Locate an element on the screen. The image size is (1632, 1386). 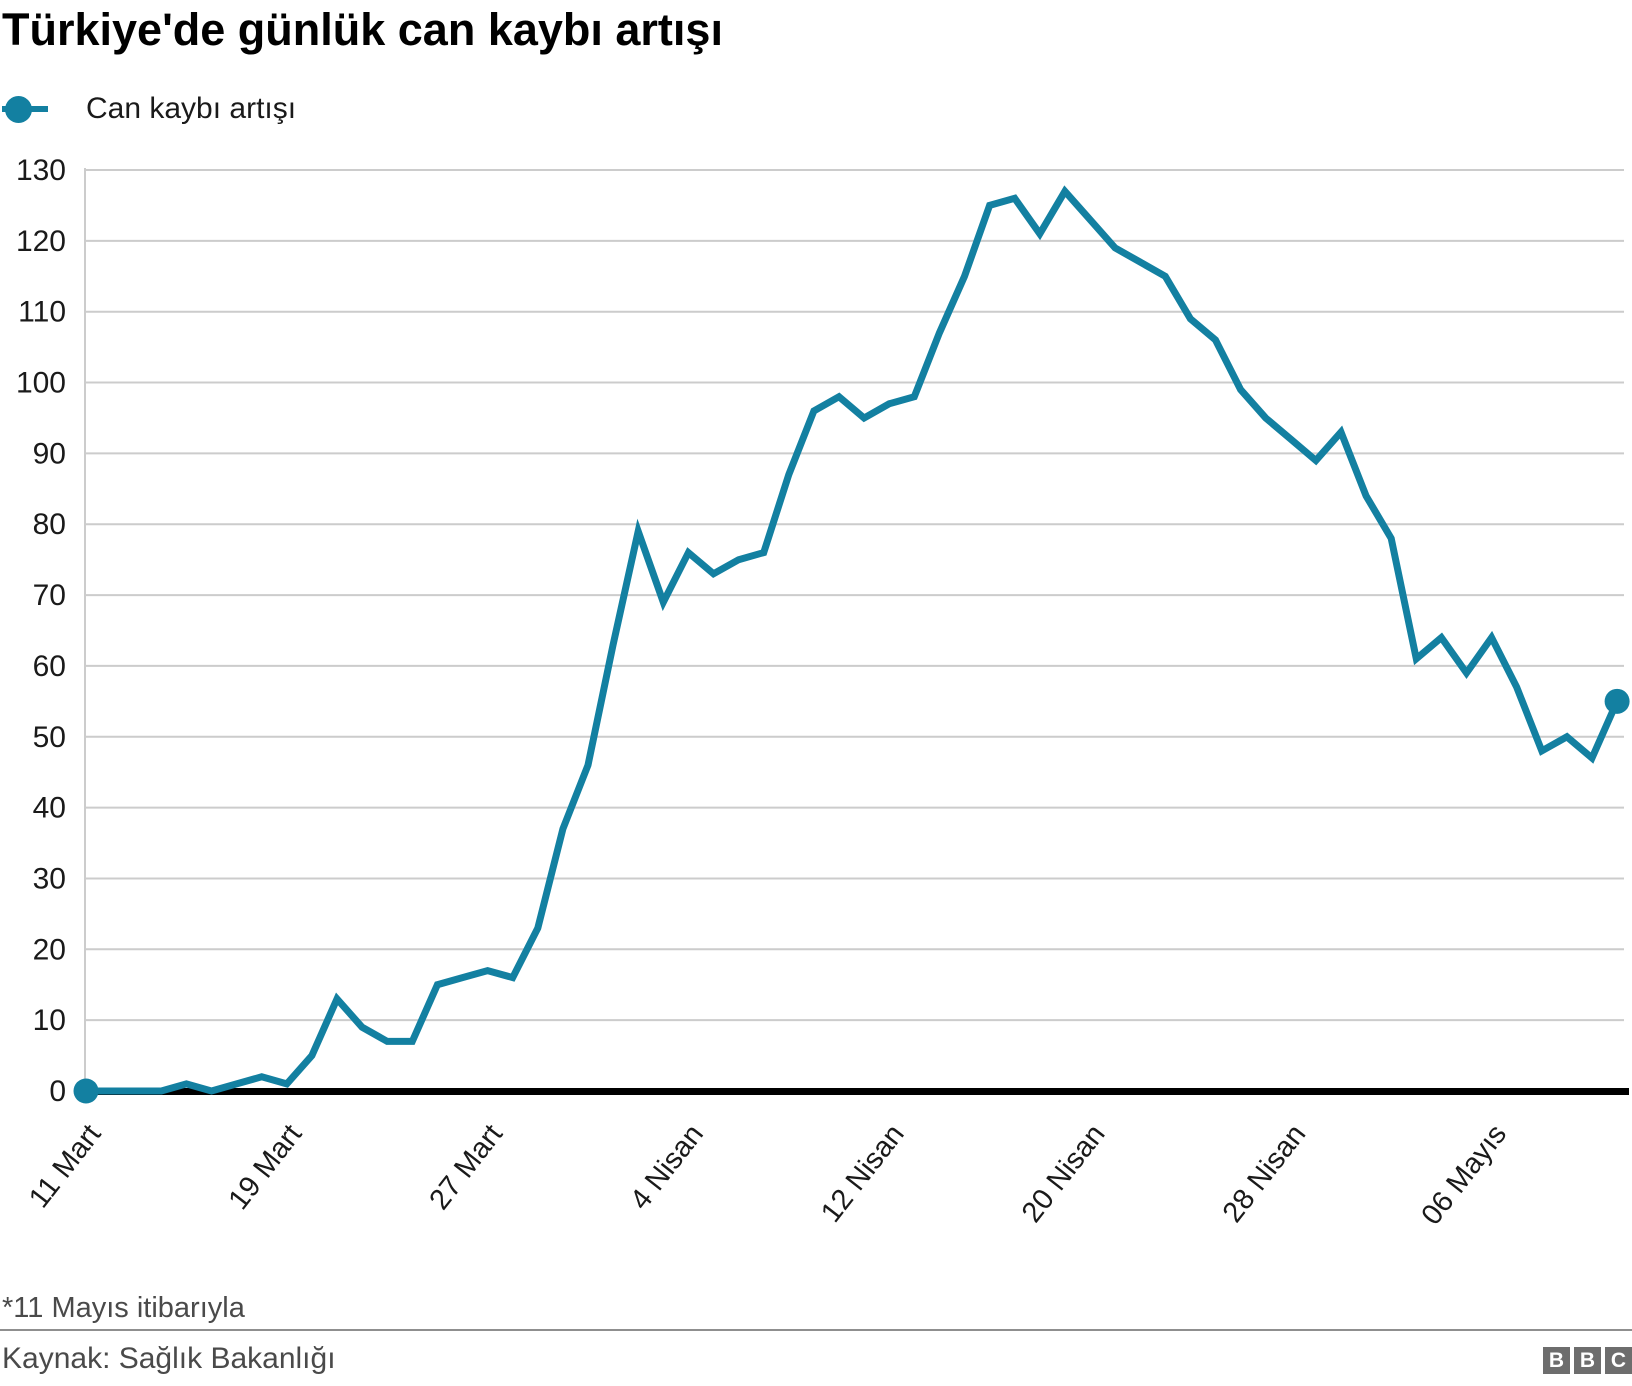
legend-marker-icon is located at coordinates (25, 109).